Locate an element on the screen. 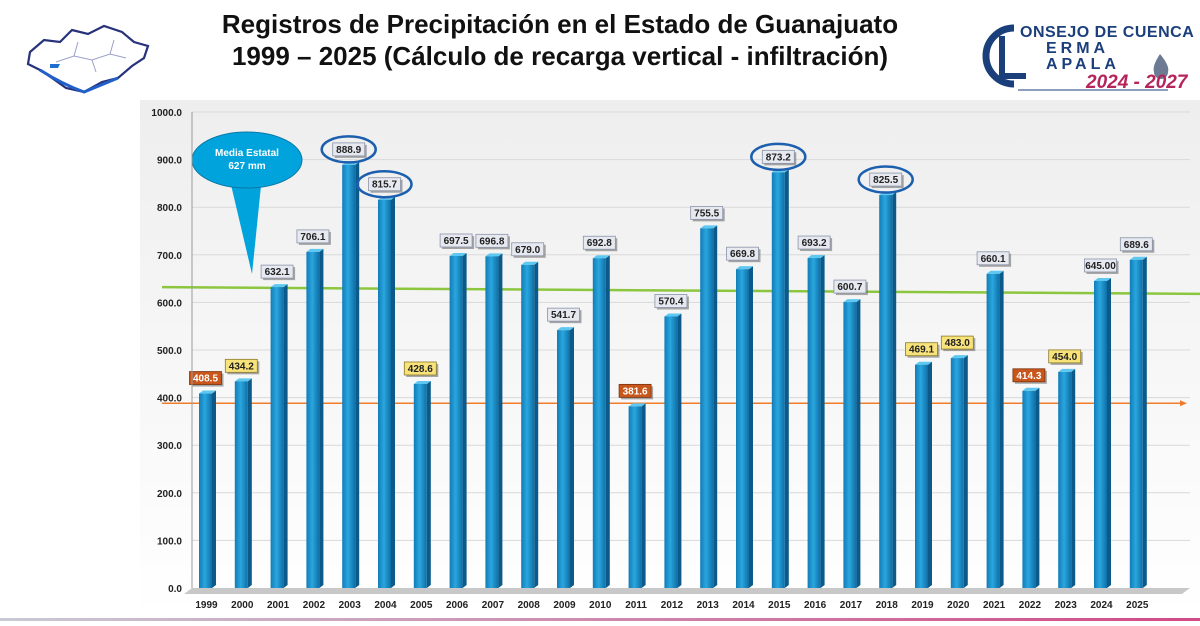  bar-2010 is located at coordinates (599, 423).